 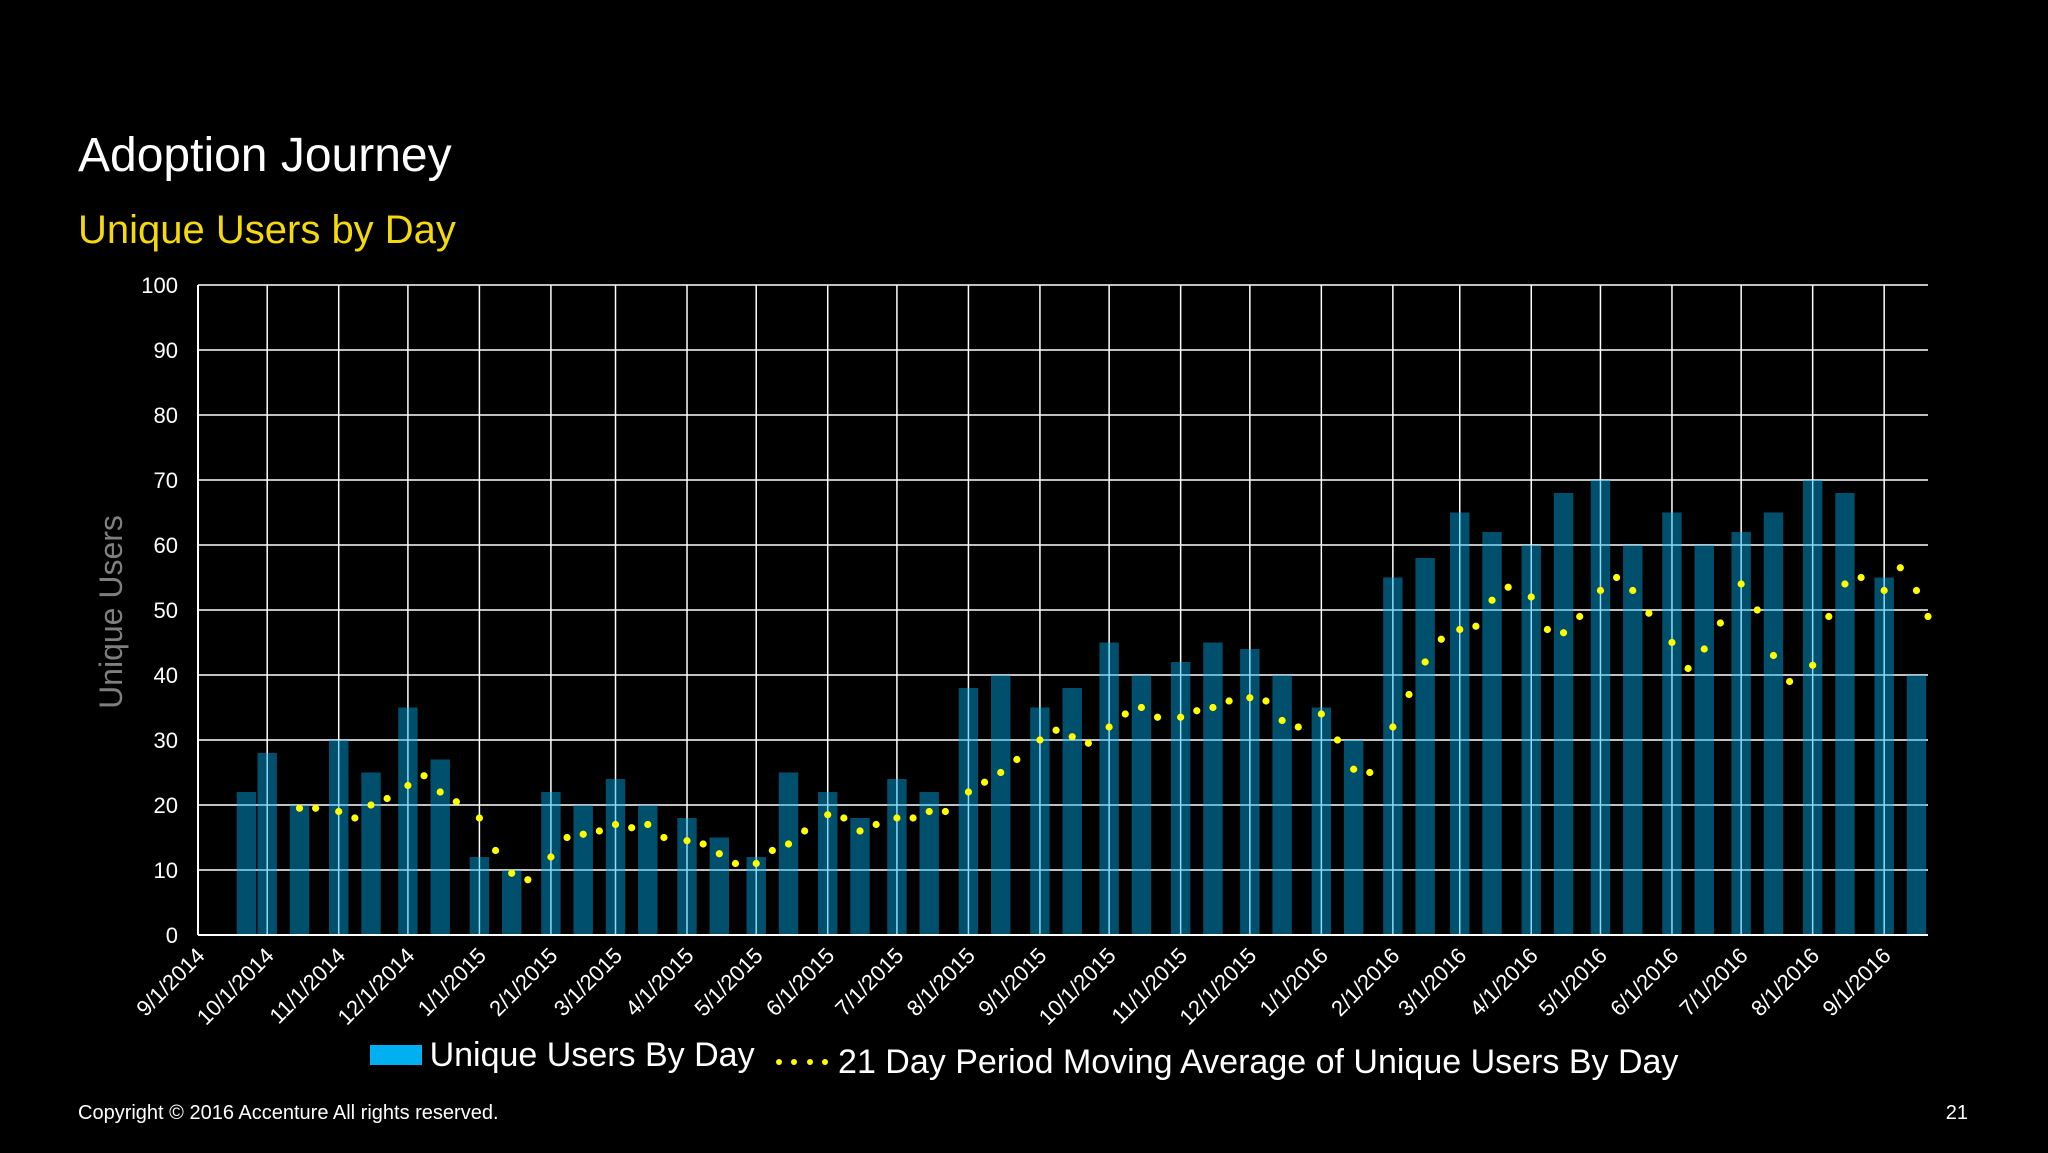 What do you see at coordinates (869, 982) in the screenshot?
I see `x-tick-label: 7/1/2015` at bounding box center [869, 982].